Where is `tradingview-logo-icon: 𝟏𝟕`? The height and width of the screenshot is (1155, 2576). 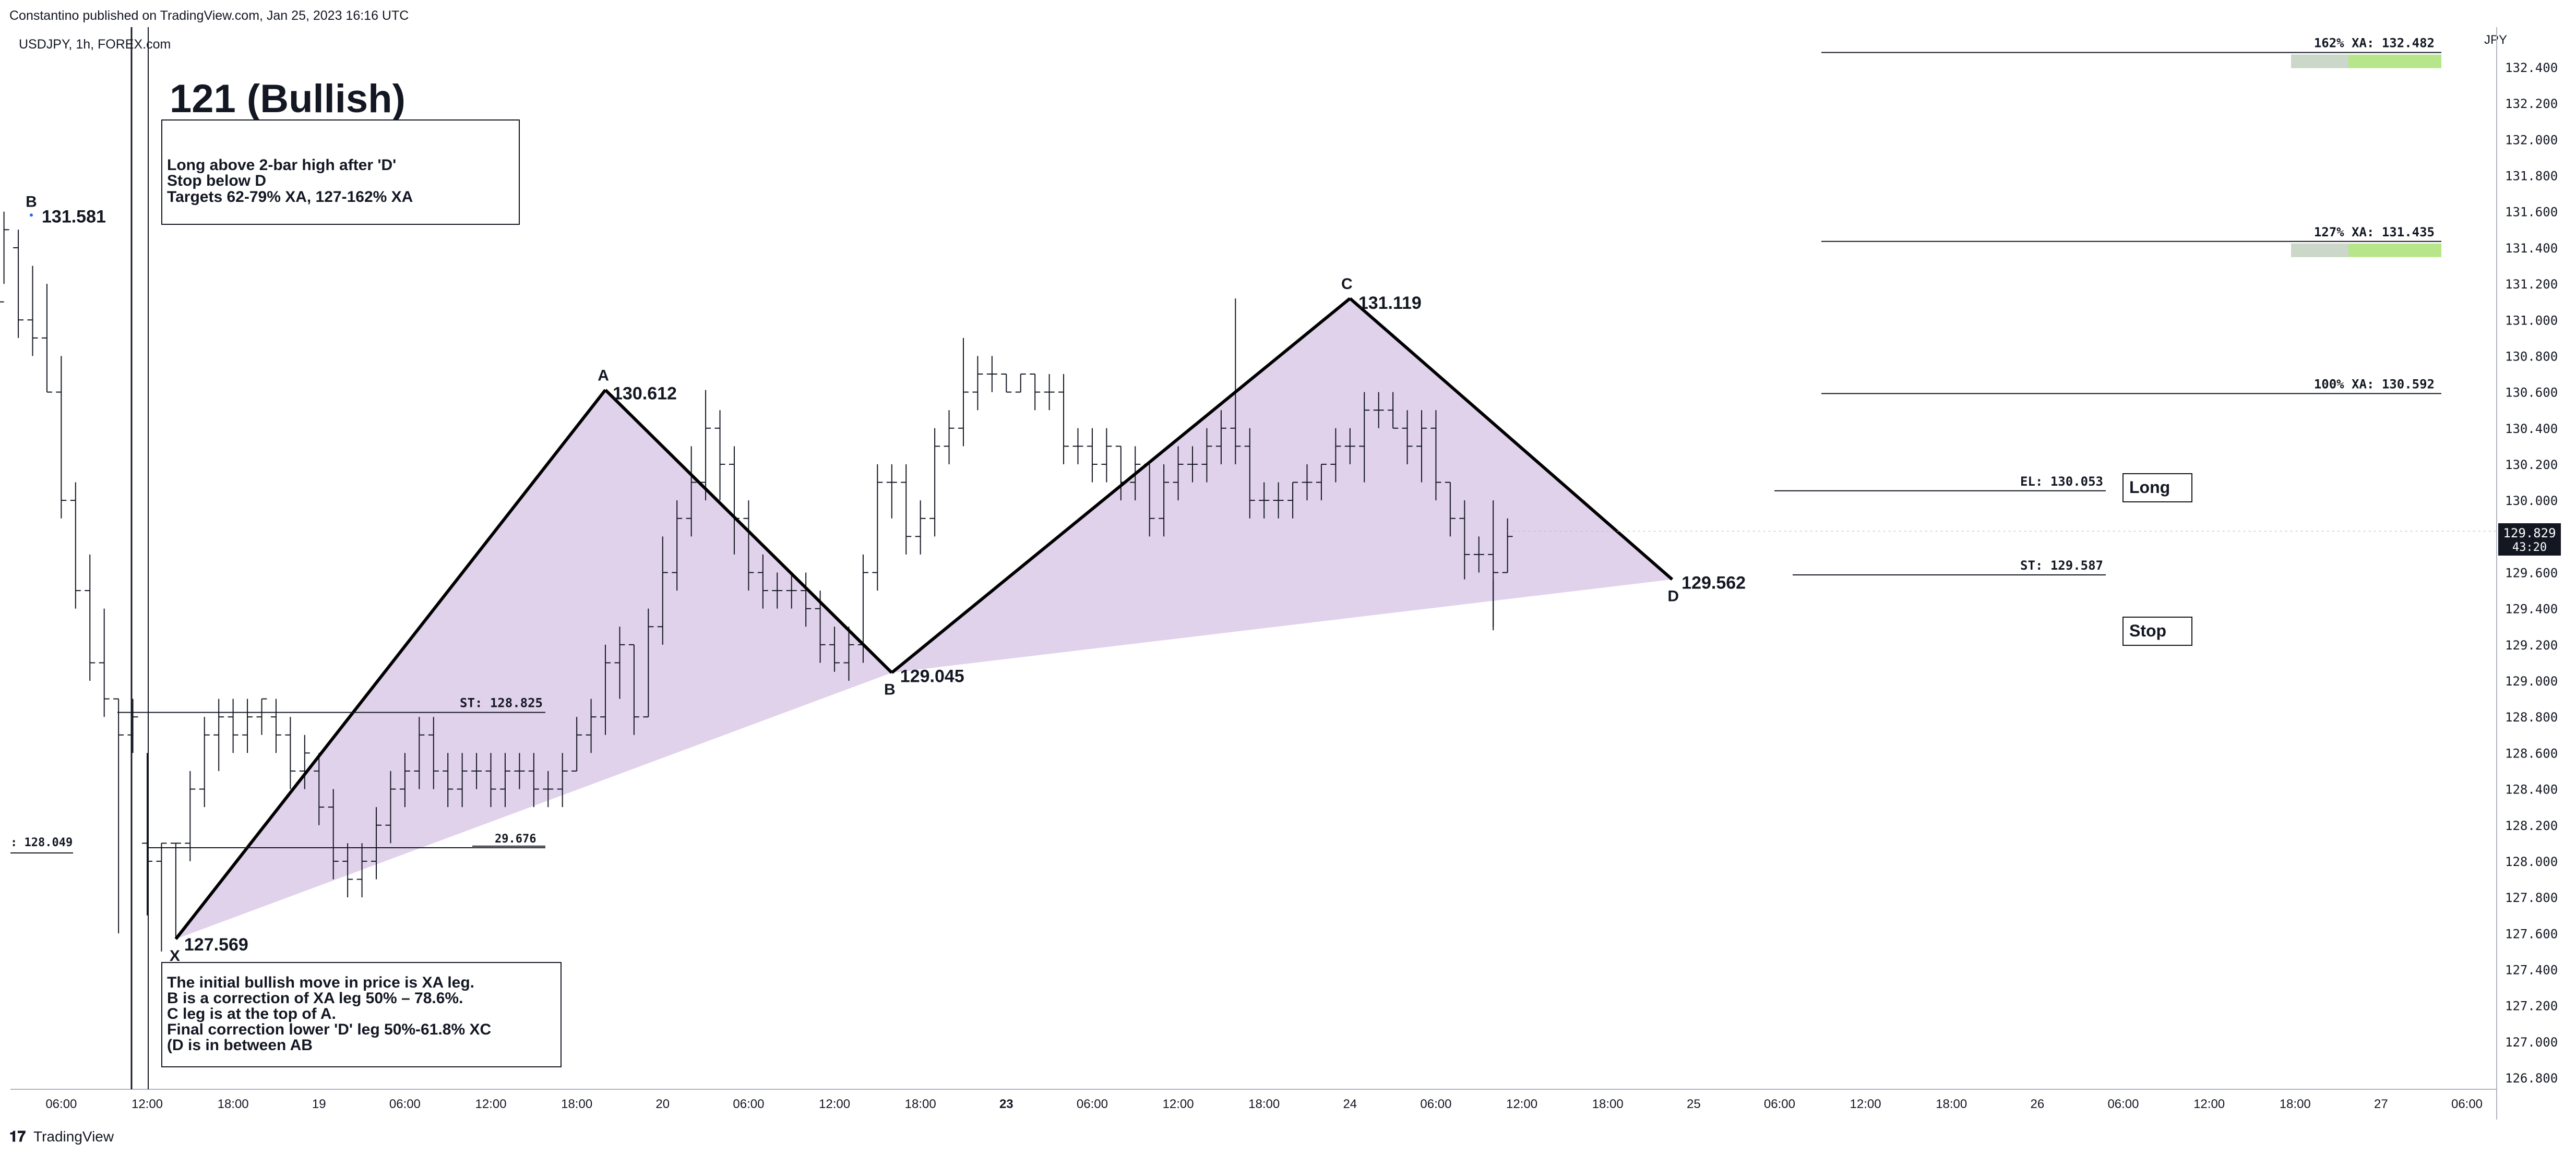
tradingview-logo-icon: 𝟏𝟕 is located at coordinates (17, 1136).